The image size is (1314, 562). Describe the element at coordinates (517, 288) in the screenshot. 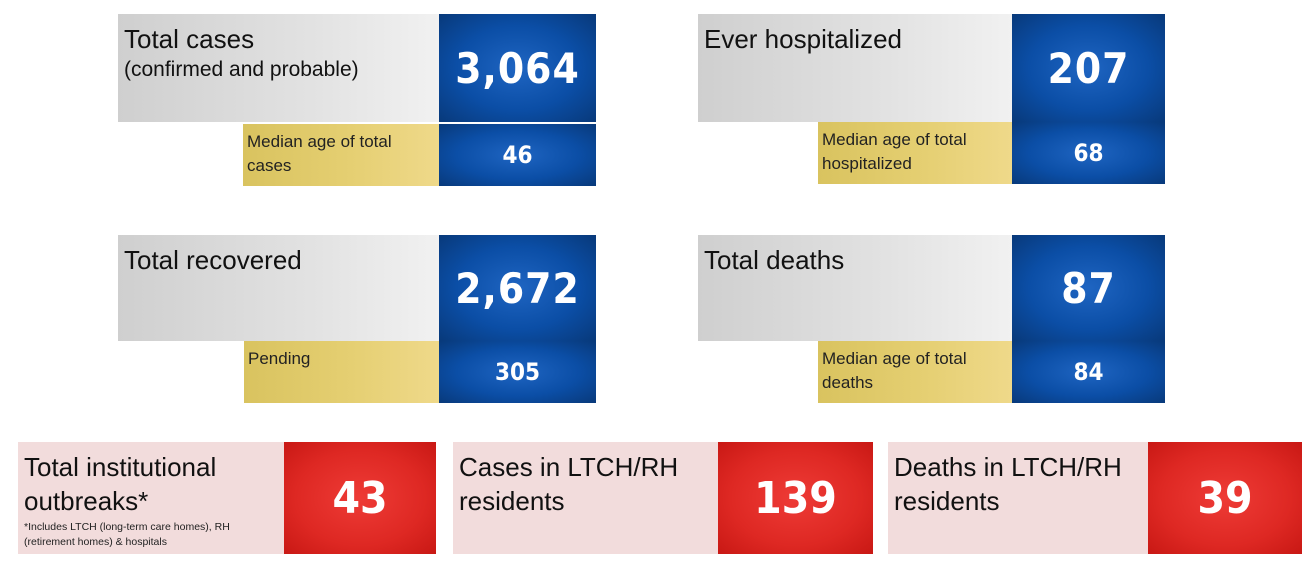

I see `total-recovered-value: 2,672` at that location.